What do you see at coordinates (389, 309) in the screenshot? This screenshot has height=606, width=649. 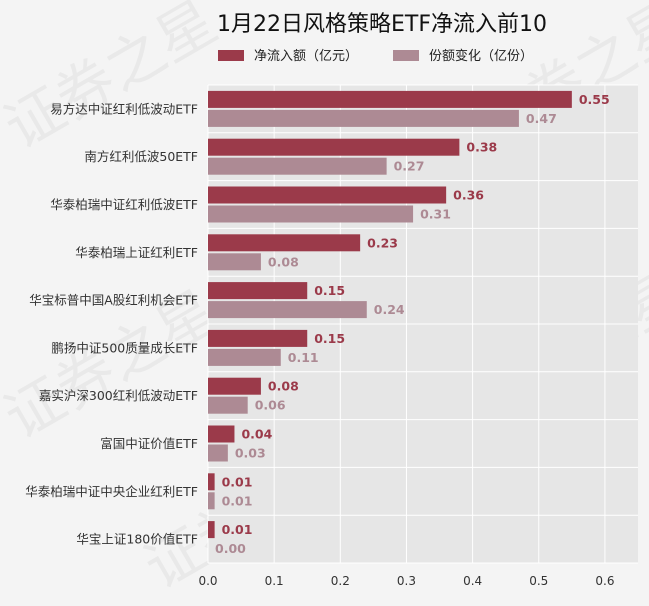 I see `data-label: 0.24` at bounding box center [389, 309].